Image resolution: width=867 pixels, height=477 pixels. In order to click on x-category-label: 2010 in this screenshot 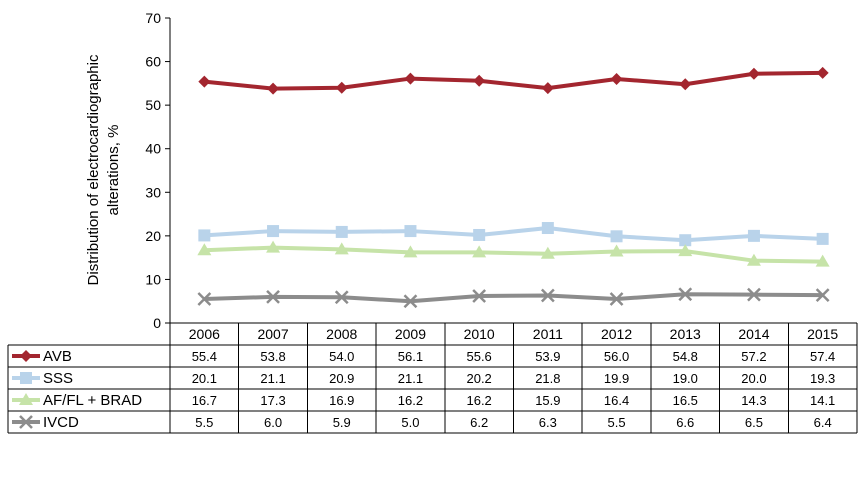, I will do `click(479, 334)`.